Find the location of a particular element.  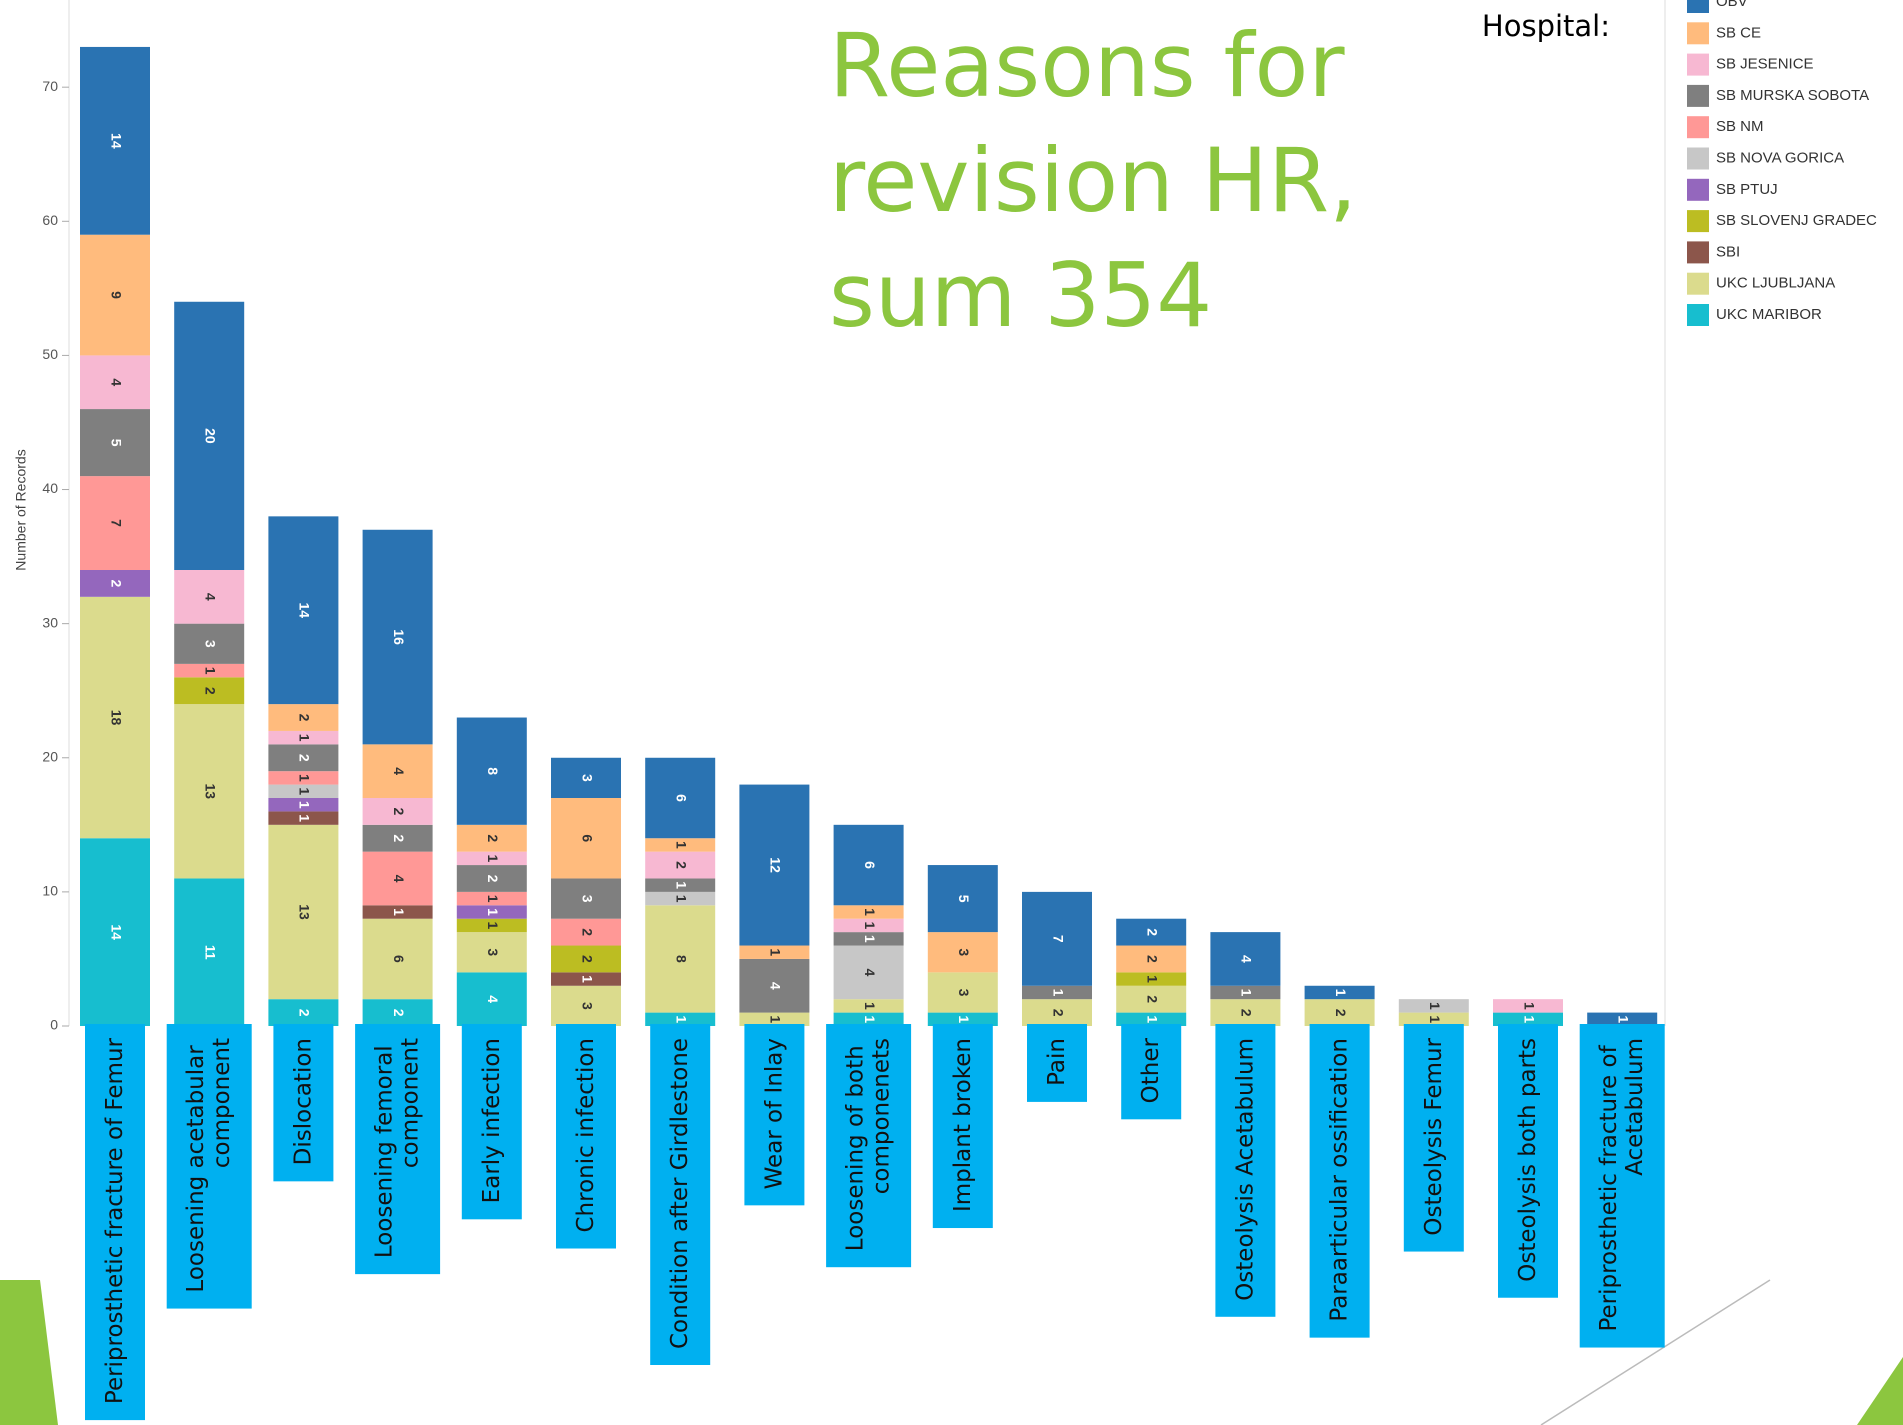

x-tick-label: Chronic infection is located at coordinates (586, 1135).